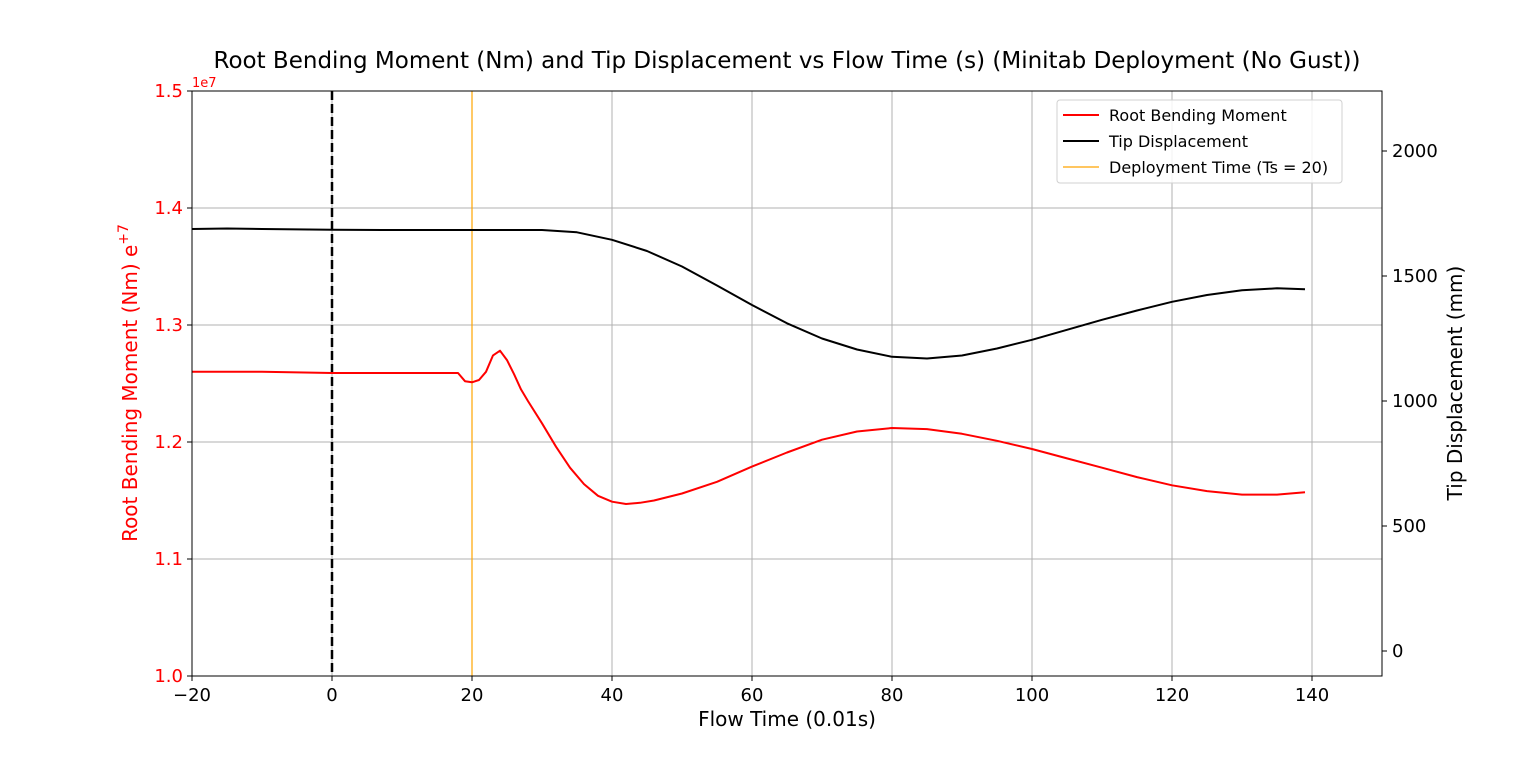 This screenshot has height=759, width=1536. Describe the element at coordinates (1415, 151) in the screenshot. I see `right-y-tick-label: 2000` at that location.